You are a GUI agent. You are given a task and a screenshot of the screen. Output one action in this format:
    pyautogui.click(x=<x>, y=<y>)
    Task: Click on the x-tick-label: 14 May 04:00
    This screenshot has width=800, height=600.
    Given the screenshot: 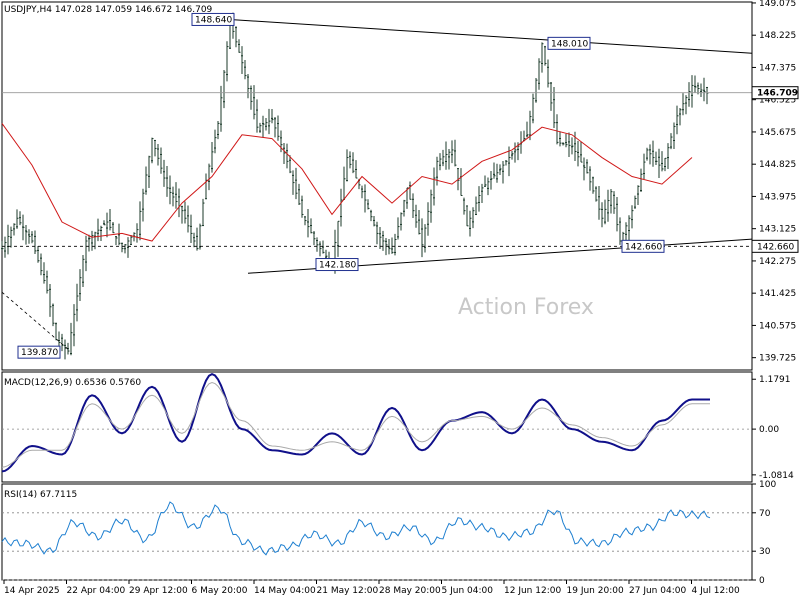 What is the action you would take?
    pyautogui.click(x=285, y=591)
    